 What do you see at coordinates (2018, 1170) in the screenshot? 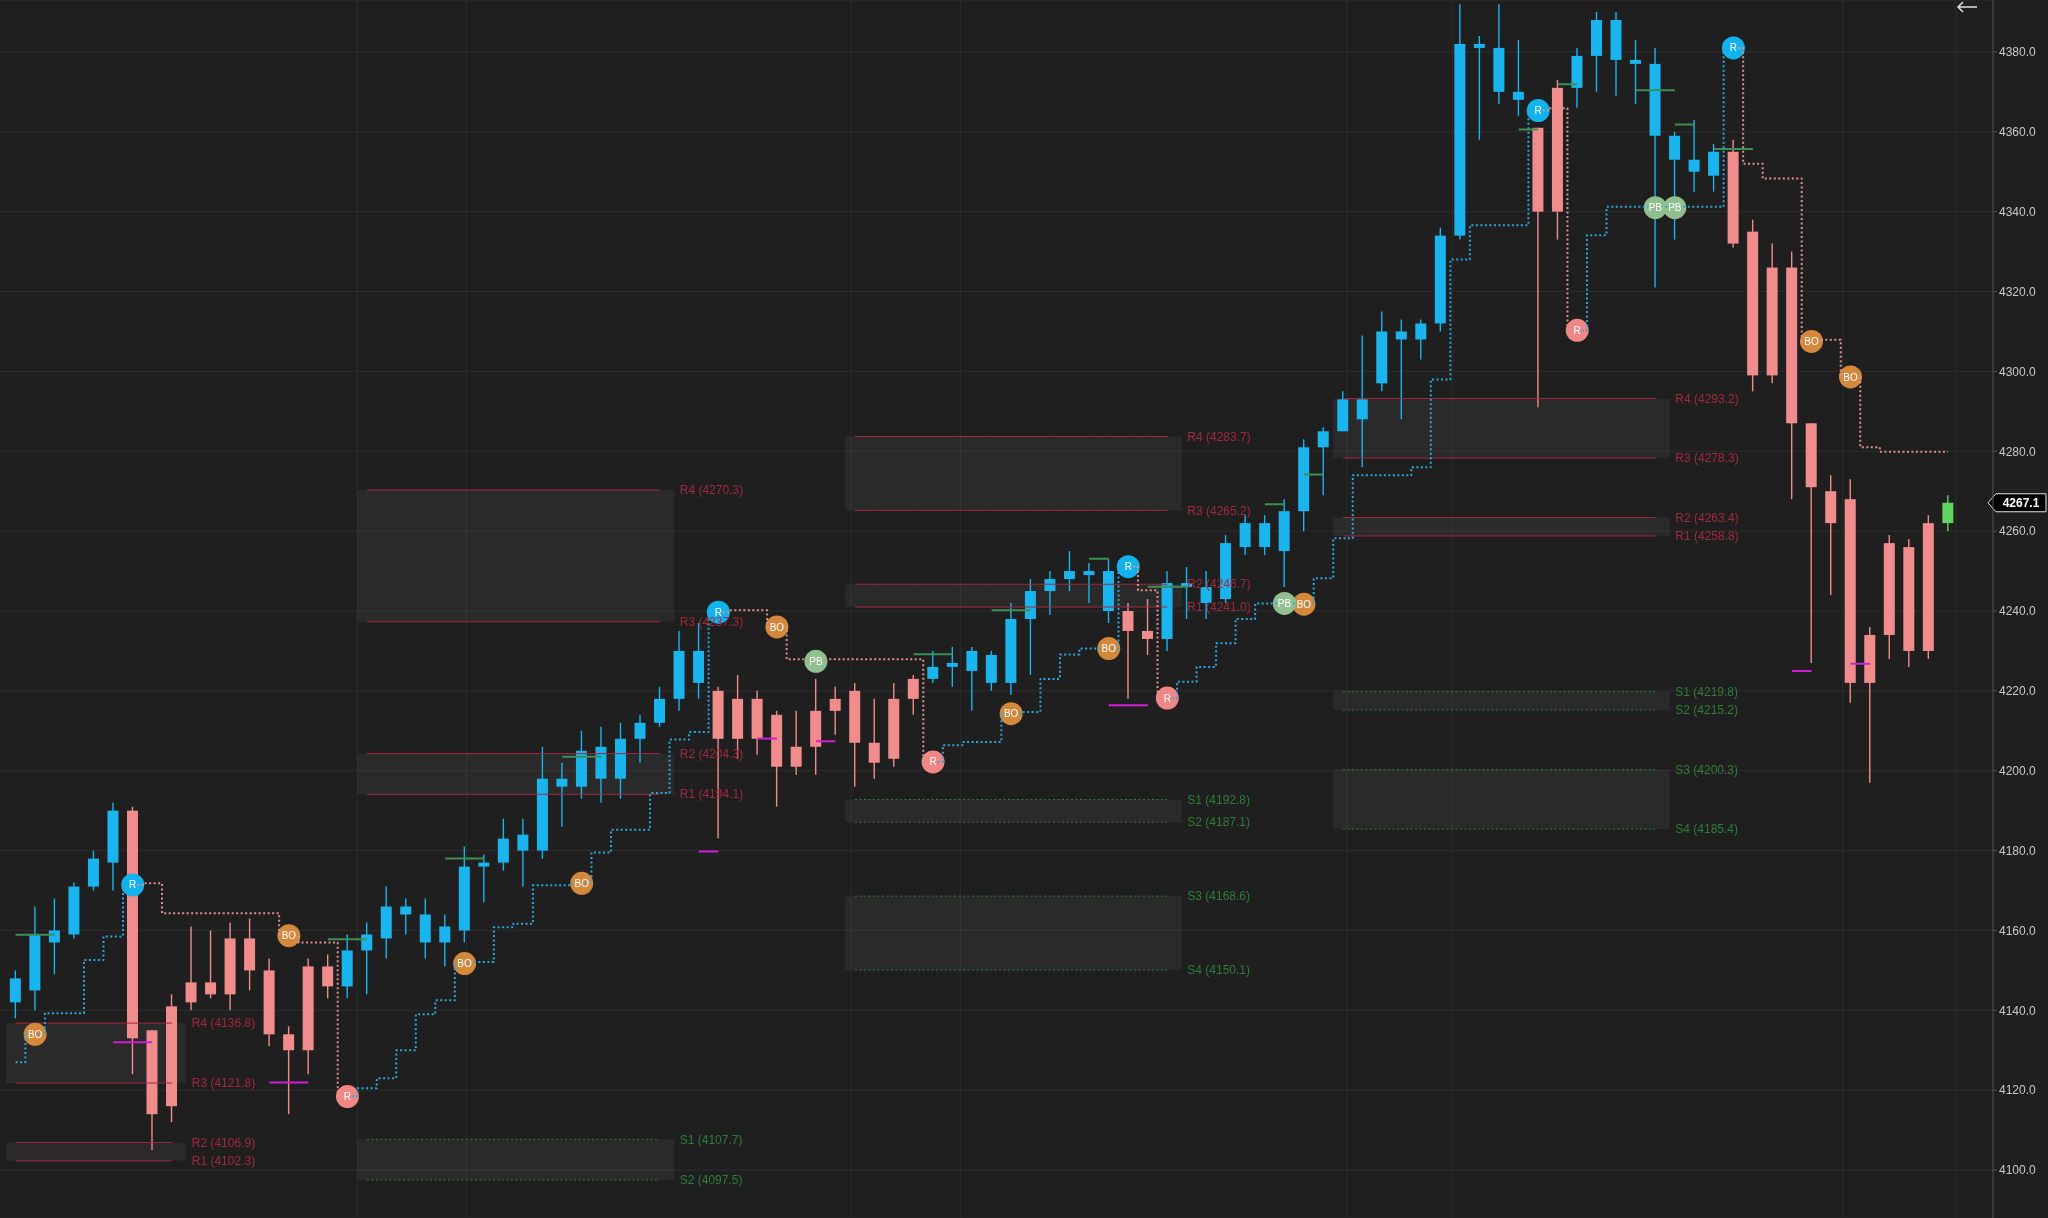
I see `y-tick-label: 4100.0` at bounding box center [2018, 1170].